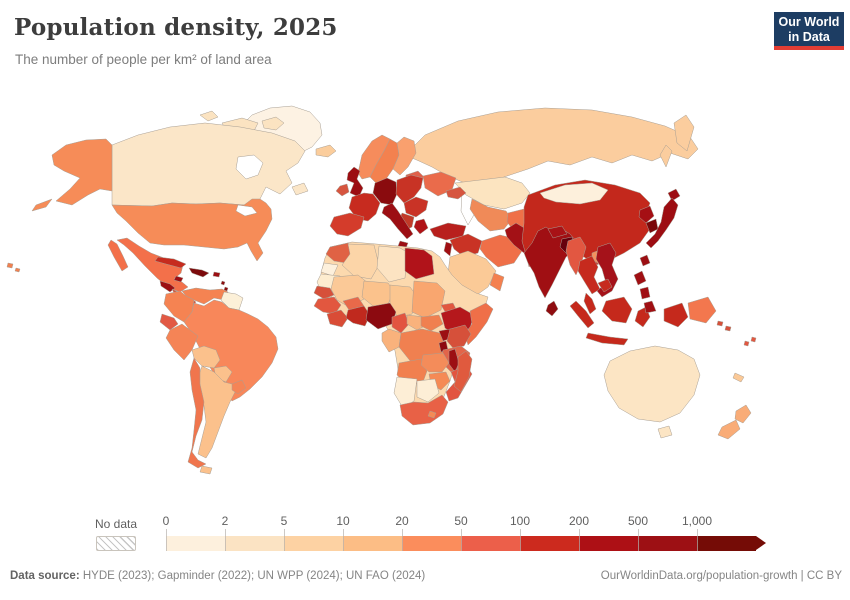 This screenshot has width=850, height=600. What do you see at coordinates (574, 193) in the screenshot?
I see `region-mongolia` at bounding box center [574, 193].